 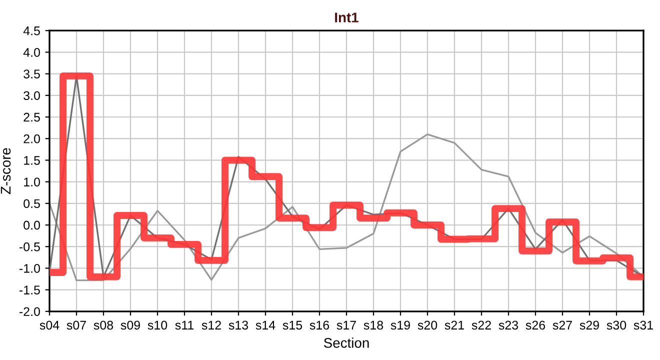 What do you see at coordinates (508, 325) in the screenshot?
I see `x-tick-label: s23` at bounding box center [508, 325].